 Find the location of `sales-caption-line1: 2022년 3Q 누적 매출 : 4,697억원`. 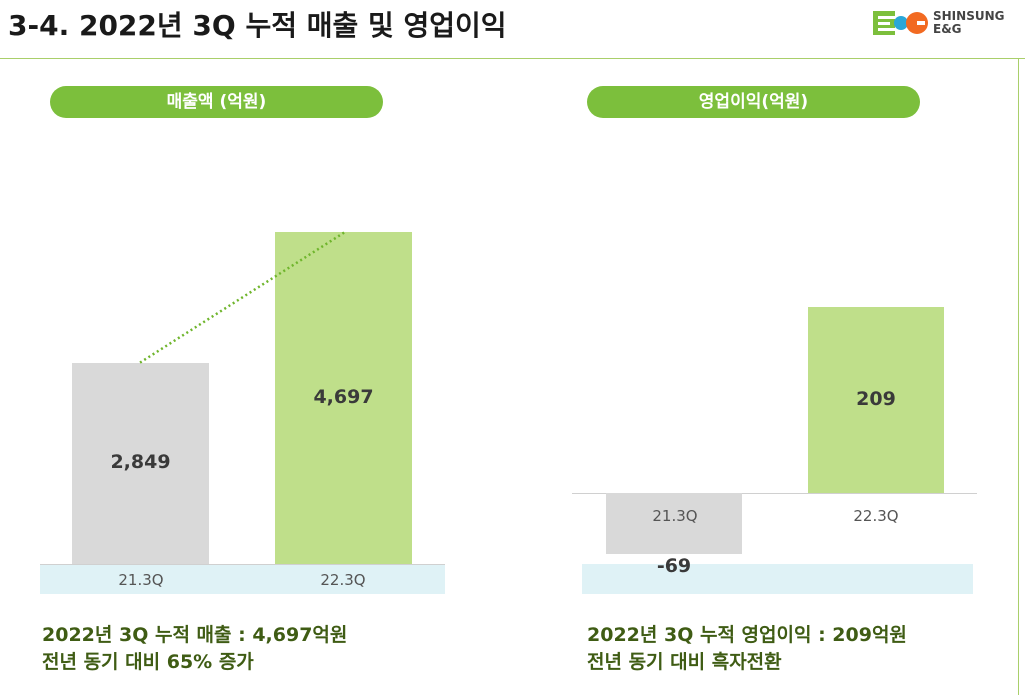

sales-caption-line1: 2022년 3Q 누적 매출 : 4,697억원 is located at coordinates (195, 635).